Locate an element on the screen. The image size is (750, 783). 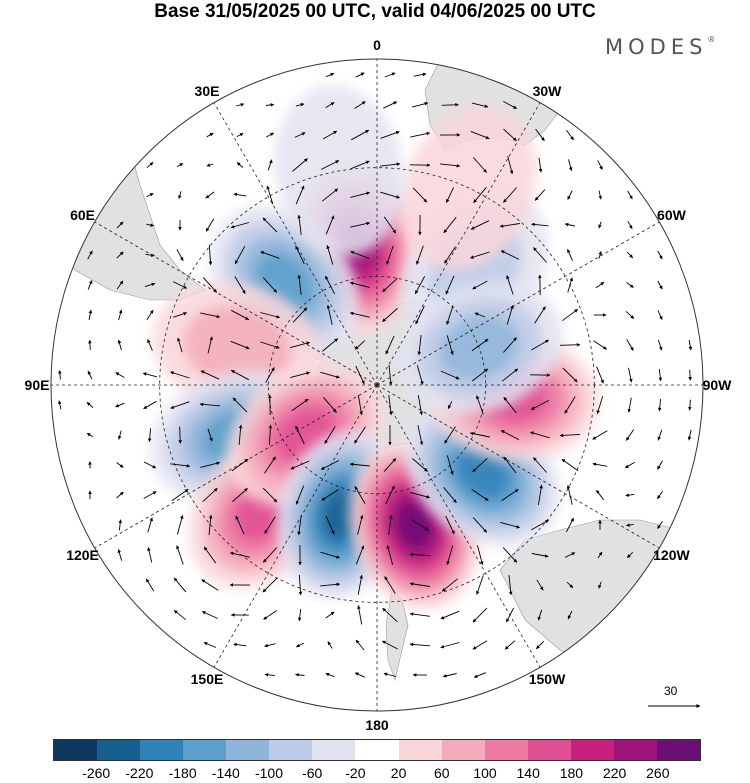
colorbar-tick-label: -180 is located at coordinates (182, 773).